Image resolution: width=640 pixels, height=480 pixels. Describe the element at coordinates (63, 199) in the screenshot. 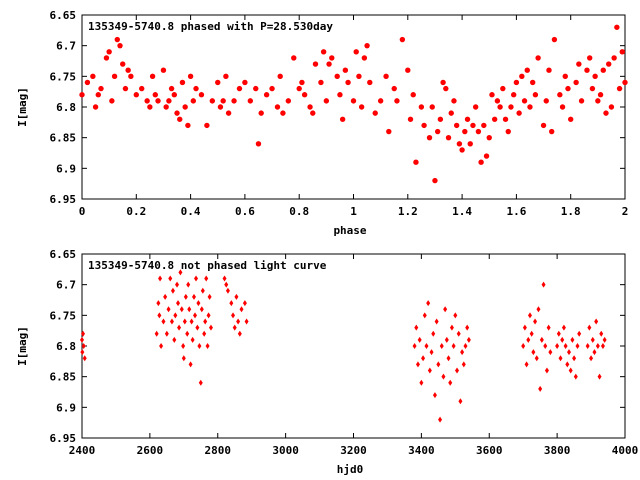

I see `y-tick-label: 6.95` at that location.